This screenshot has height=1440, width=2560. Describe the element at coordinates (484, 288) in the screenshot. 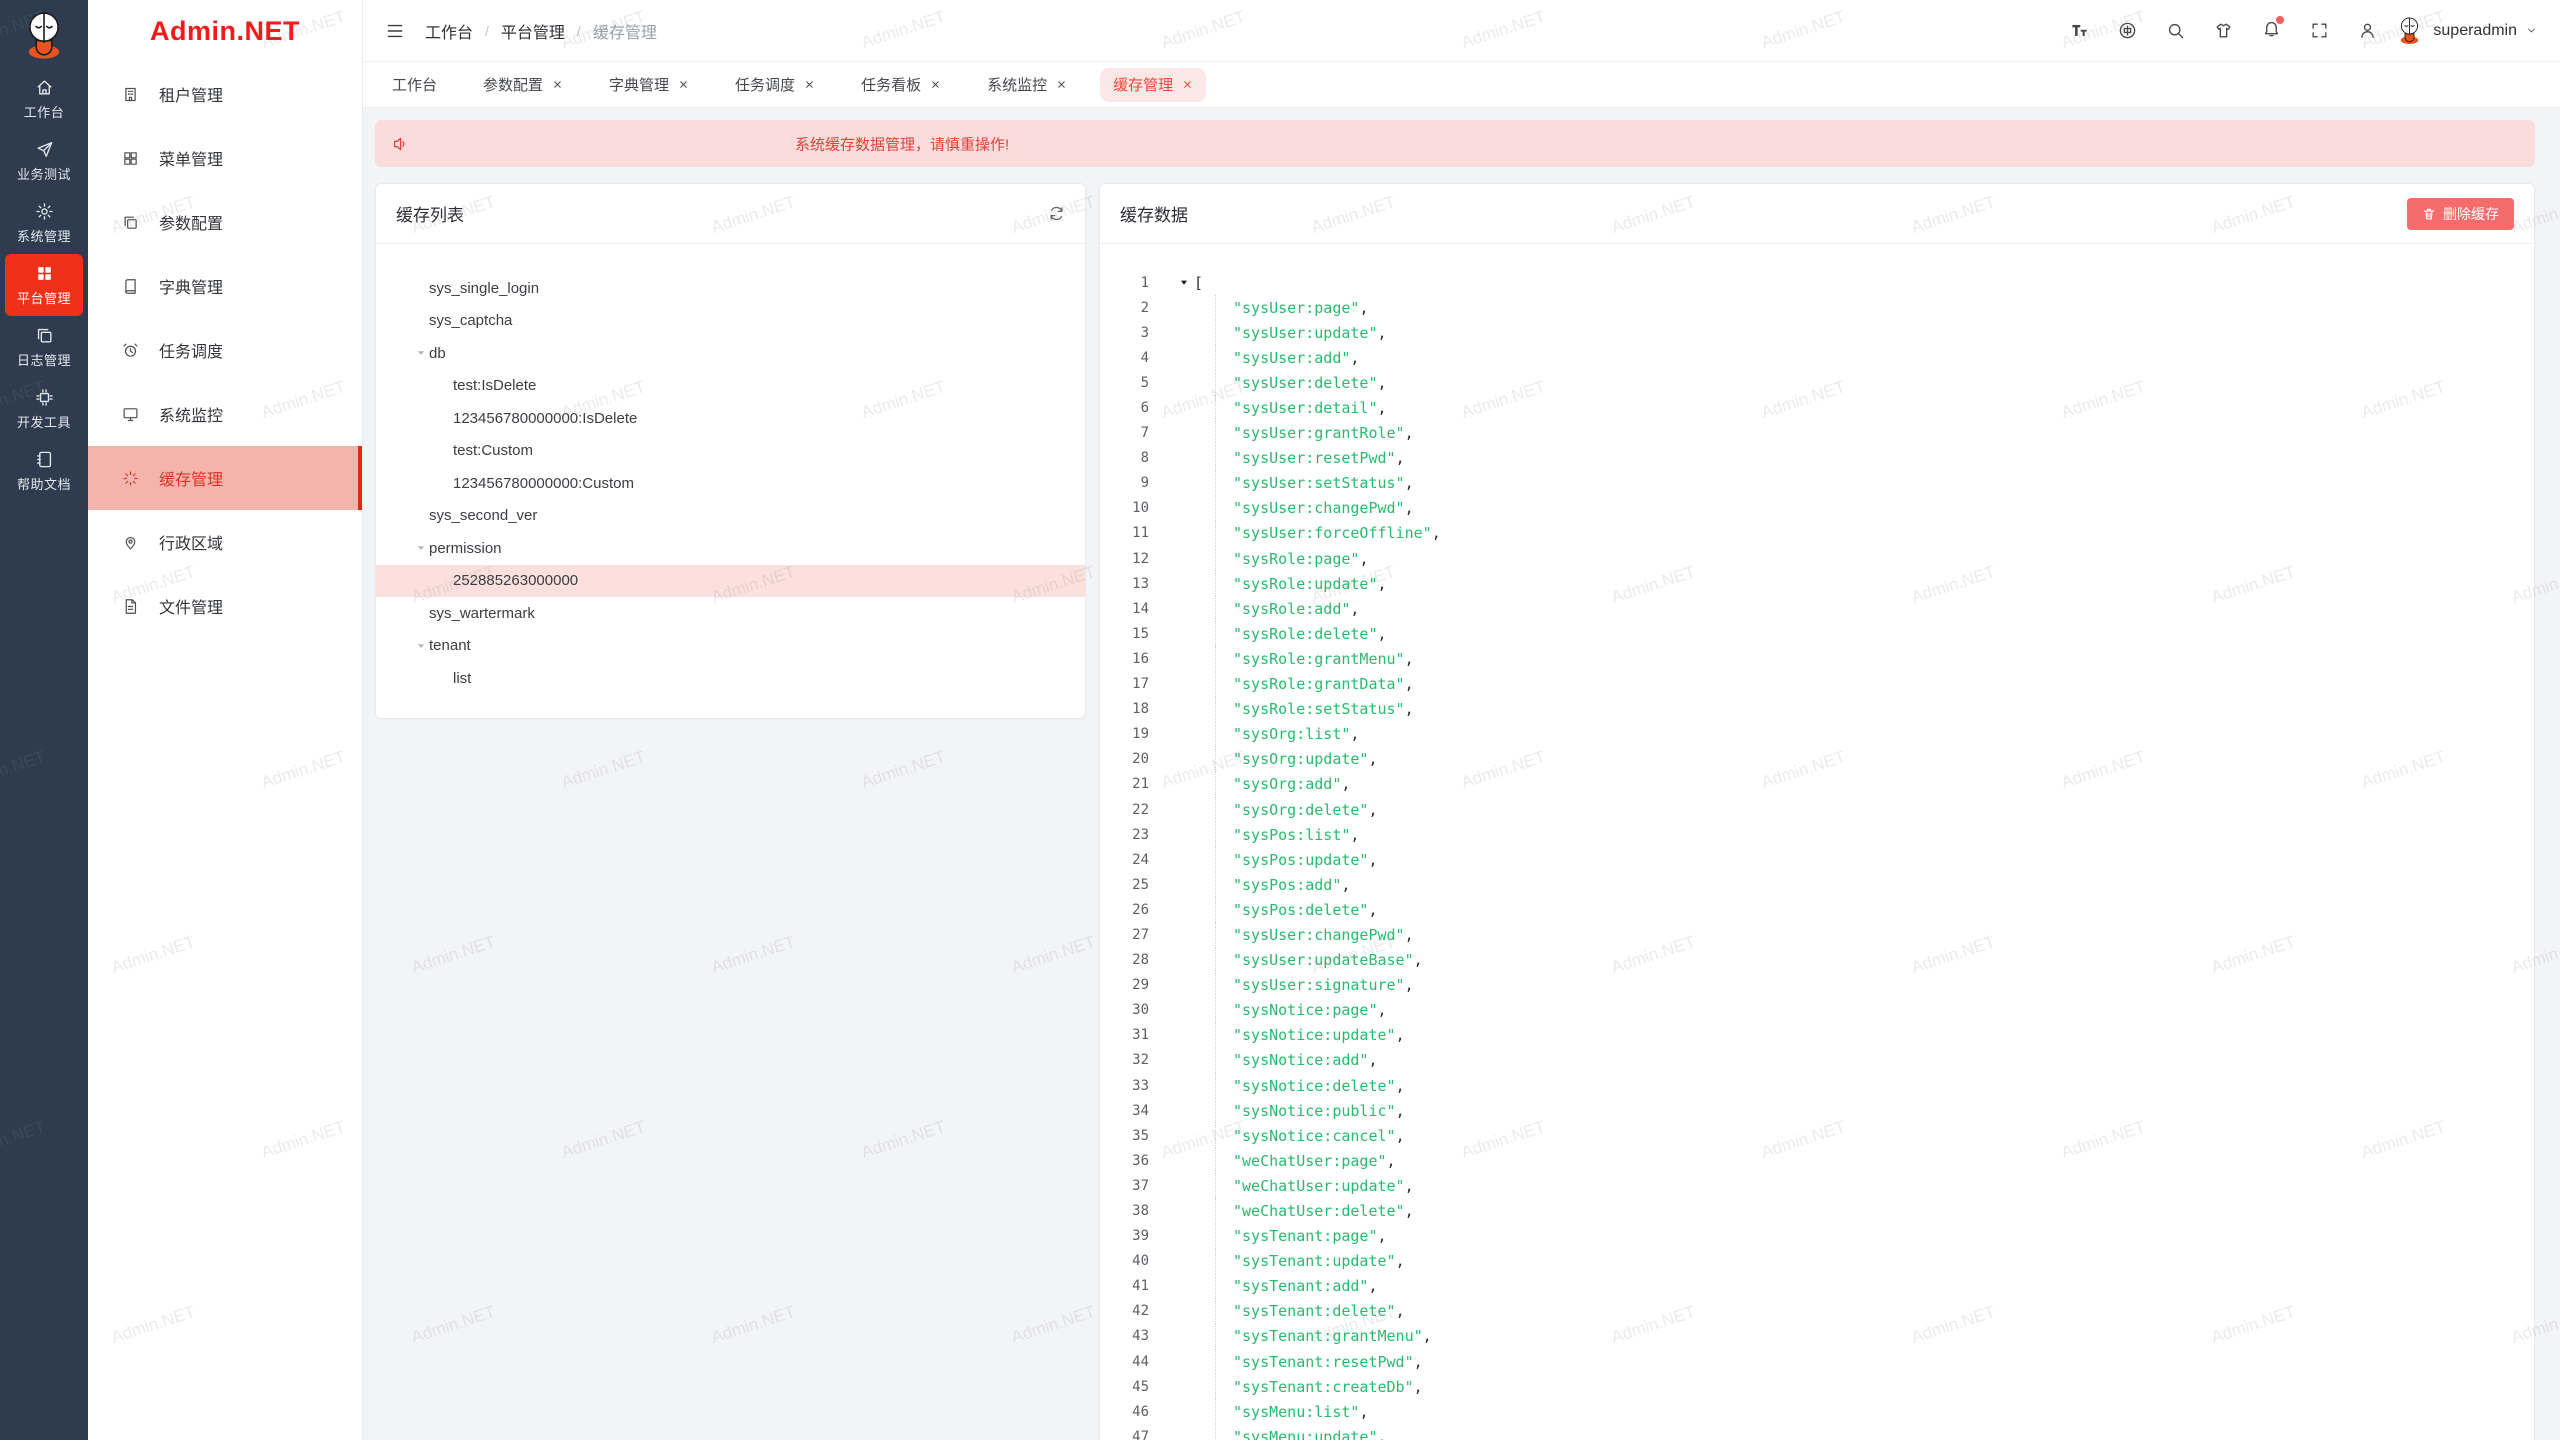

I see `tree-node-label: sys_single_login` at that location.